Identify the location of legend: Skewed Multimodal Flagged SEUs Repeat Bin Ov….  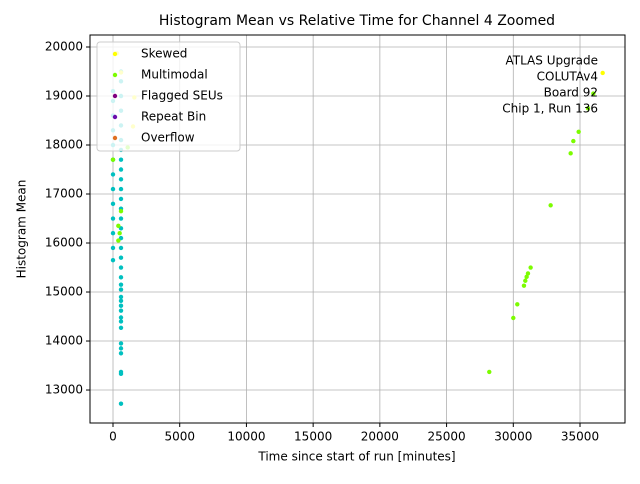
(168, 96).